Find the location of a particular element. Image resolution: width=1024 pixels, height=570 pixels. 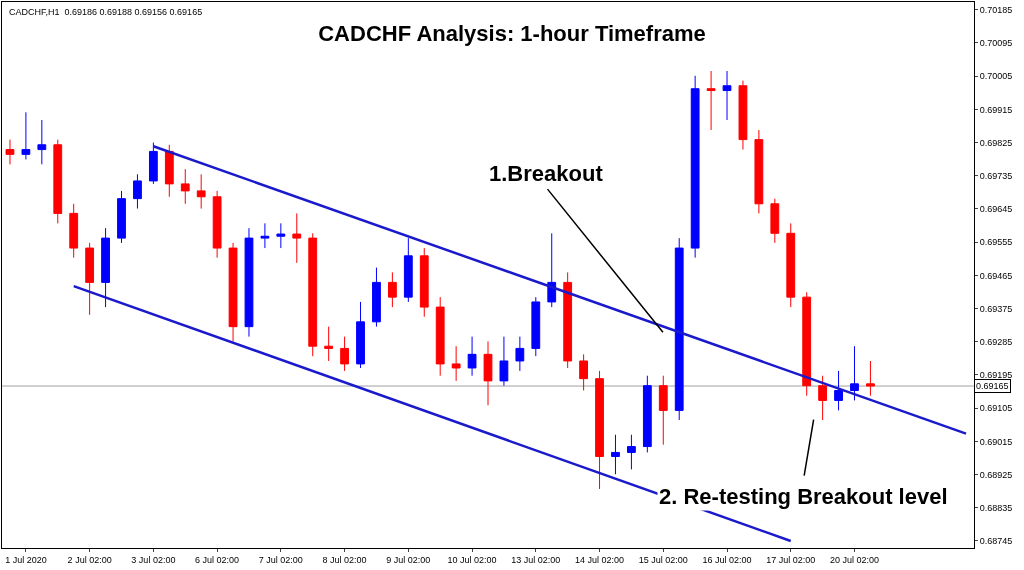

x-tick-label: 1 Jul 2020 is located at coordinates (26, 559).